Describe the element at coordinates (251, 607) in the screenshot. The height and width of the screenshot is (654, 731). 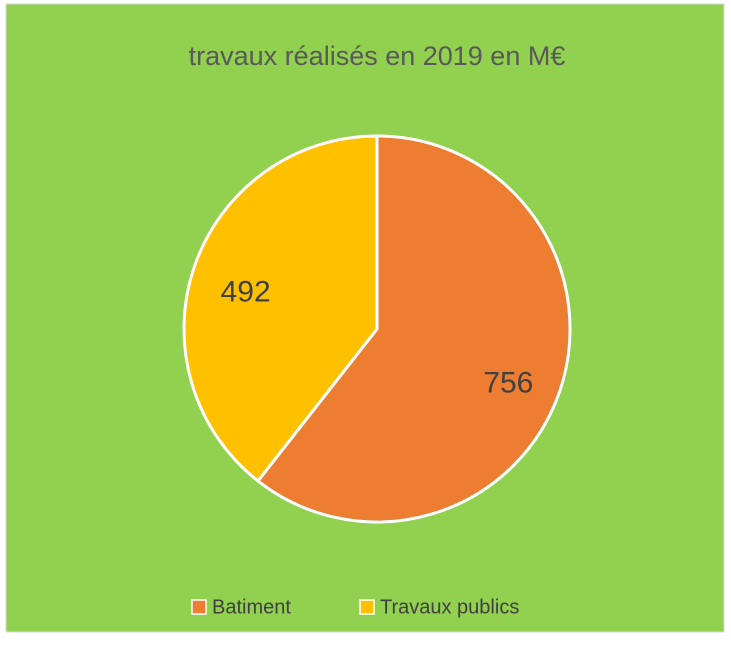
I see `legend-label: Batiment` at that location.